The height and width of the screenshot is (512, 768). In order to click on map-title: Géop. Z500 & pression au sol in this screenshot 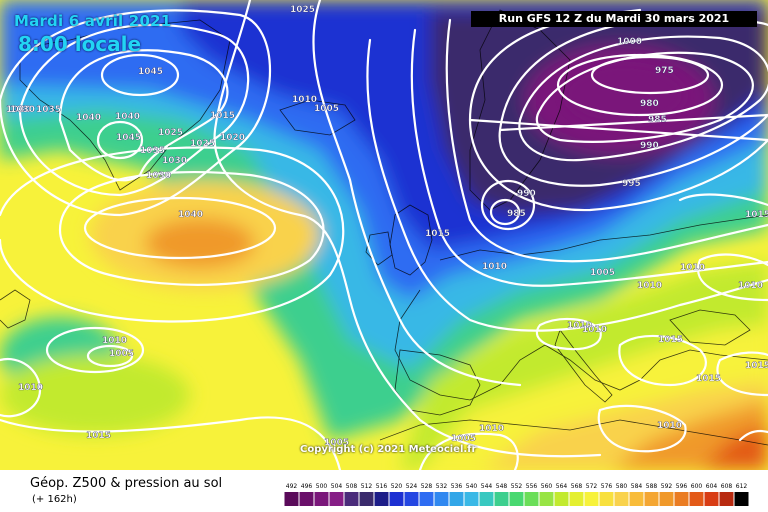, I will do `click(126, 483)`.